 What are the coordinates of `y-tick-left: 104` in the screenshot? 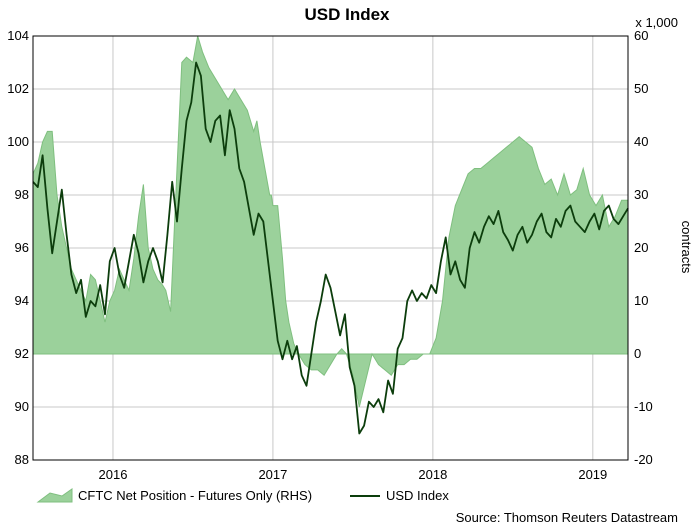 It's located at (18, 35).